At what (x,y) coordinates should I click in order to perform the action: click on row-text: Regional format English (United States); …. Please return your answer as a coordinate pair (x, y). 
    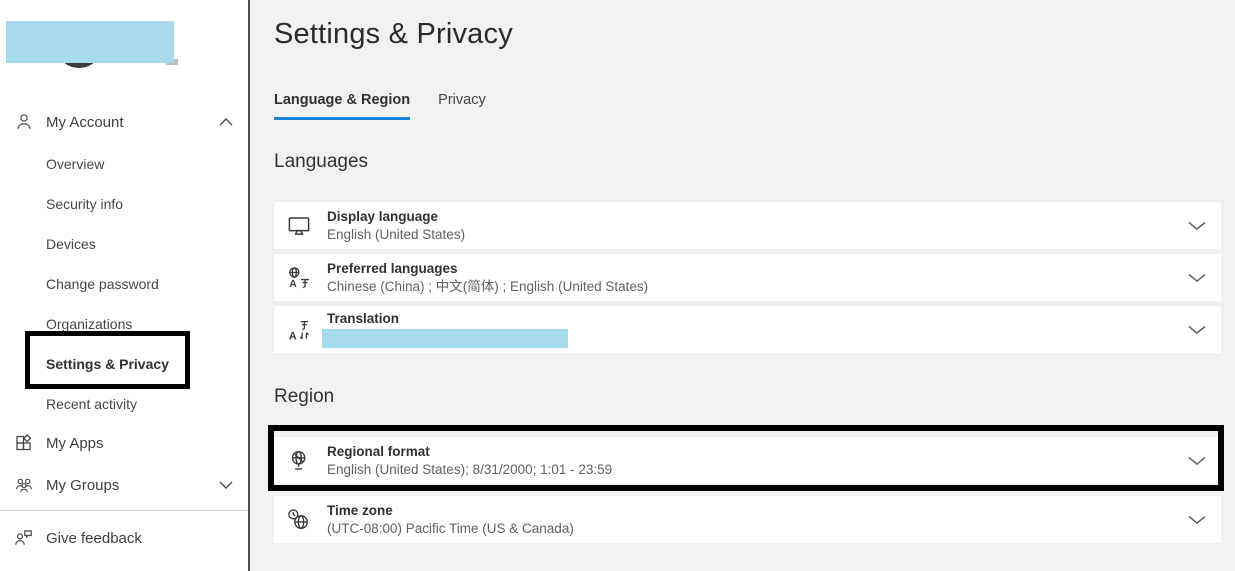
    Looking at the image, I should click on (469, 460).